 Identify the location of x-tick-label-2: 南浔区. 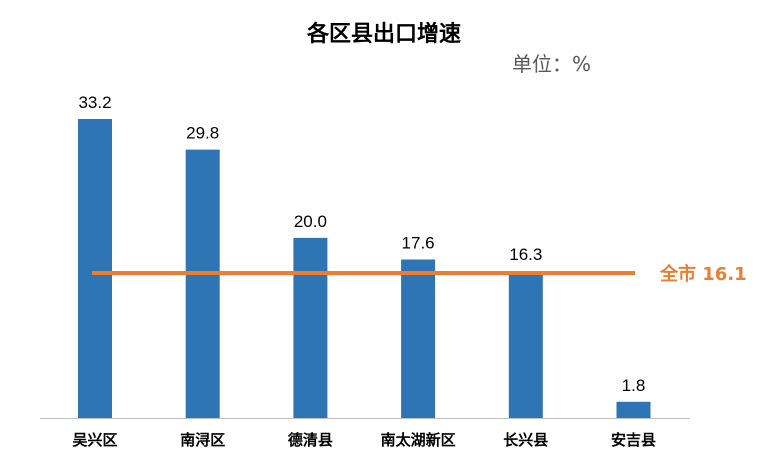
(202, 440).